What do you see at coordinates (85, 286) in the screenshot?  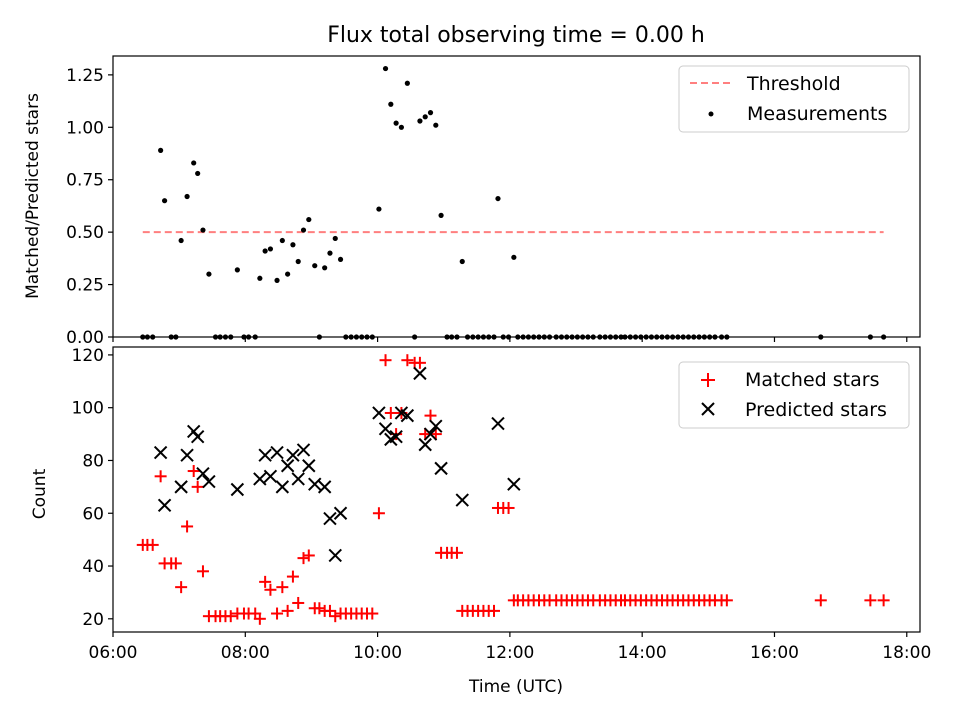 I see `top-y-tick-label: 0.25` at bounding box center [85, 286].